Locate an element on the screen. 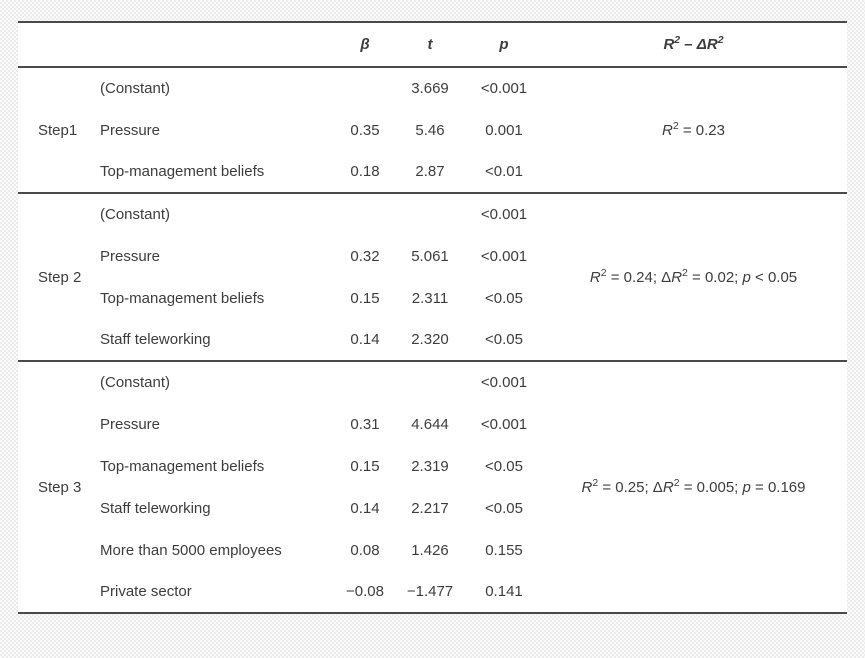 This screenshot has width=865, height=658. t-cell: 2.320 is located at coordinates (430, 339).